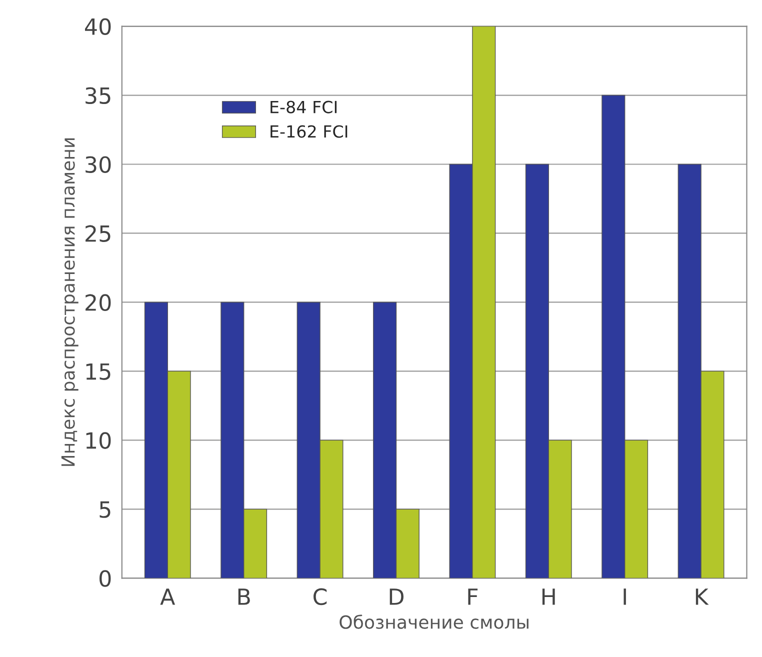 The image size is (762, 657). Describe the element at coordinates (309, 131) in the screenshot. I see `legend-label: E-162 FCI` at that location.